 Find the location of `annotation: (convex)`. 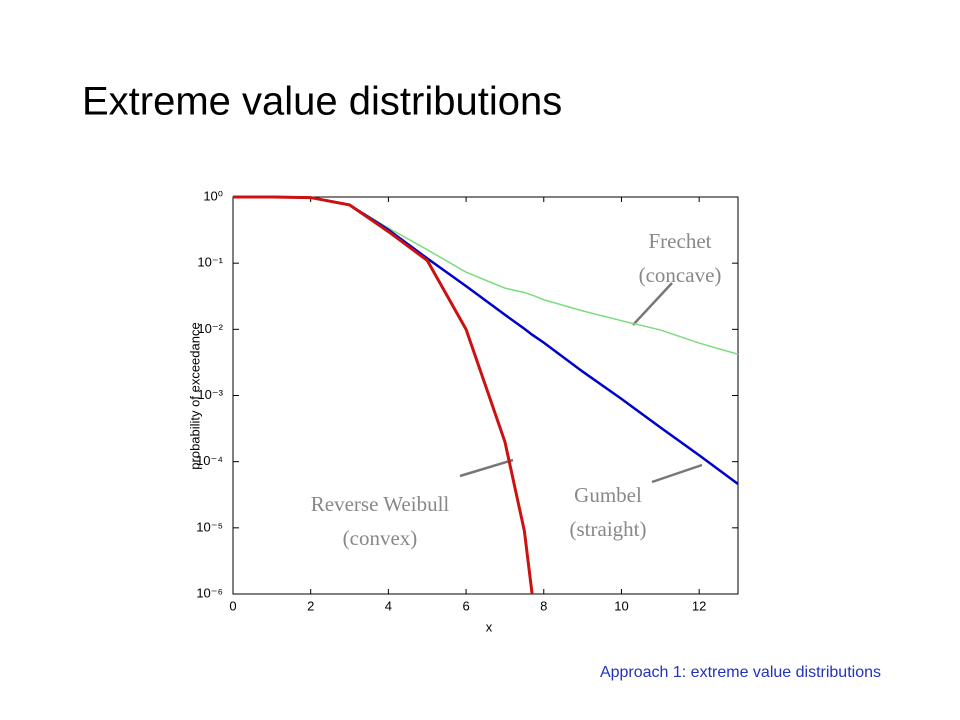

annotation: (convex) is located at coordinates (380, 538).